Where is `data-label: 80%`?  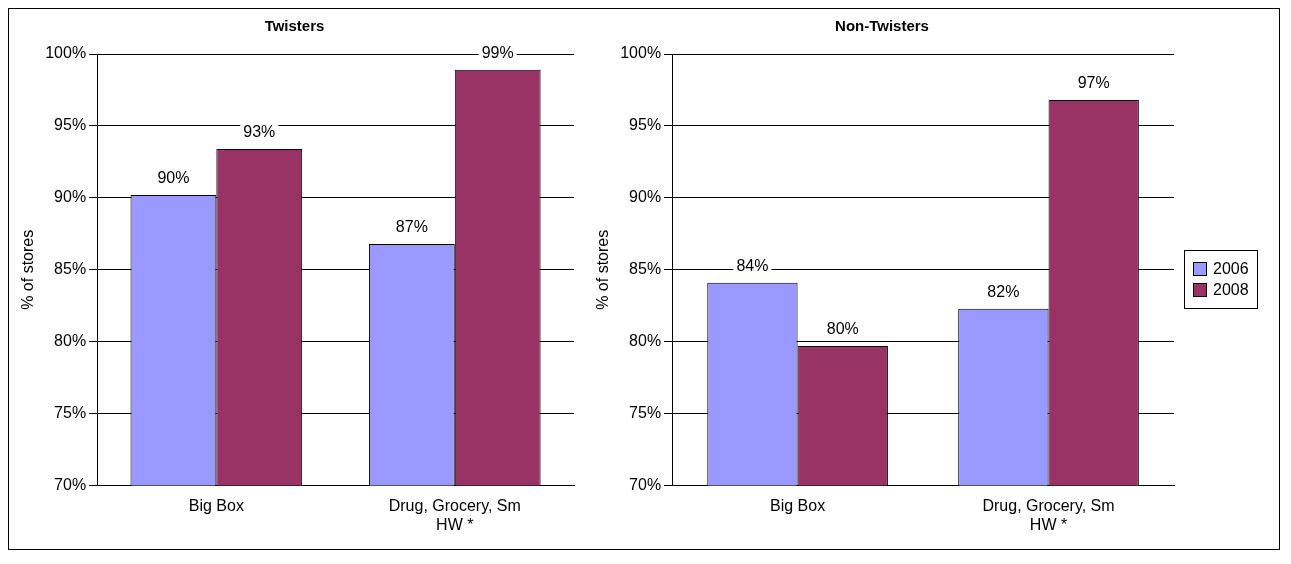
data-label: 80% is located at coordinates (842, 329).